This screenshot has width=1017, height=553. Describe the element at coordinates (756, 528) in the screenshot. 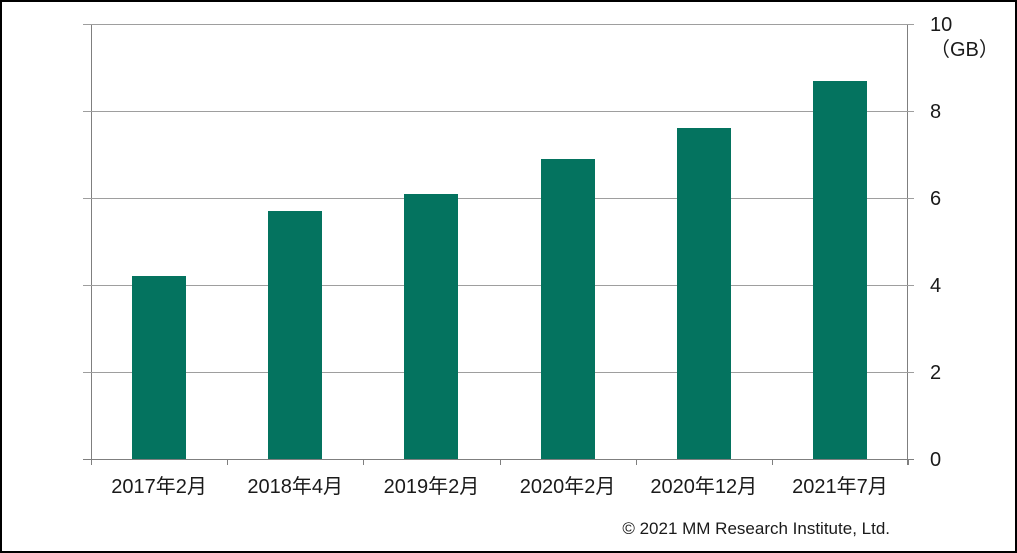

I see `copyright-text: © 2021 MM Research Institute, Ltd.` at that location.